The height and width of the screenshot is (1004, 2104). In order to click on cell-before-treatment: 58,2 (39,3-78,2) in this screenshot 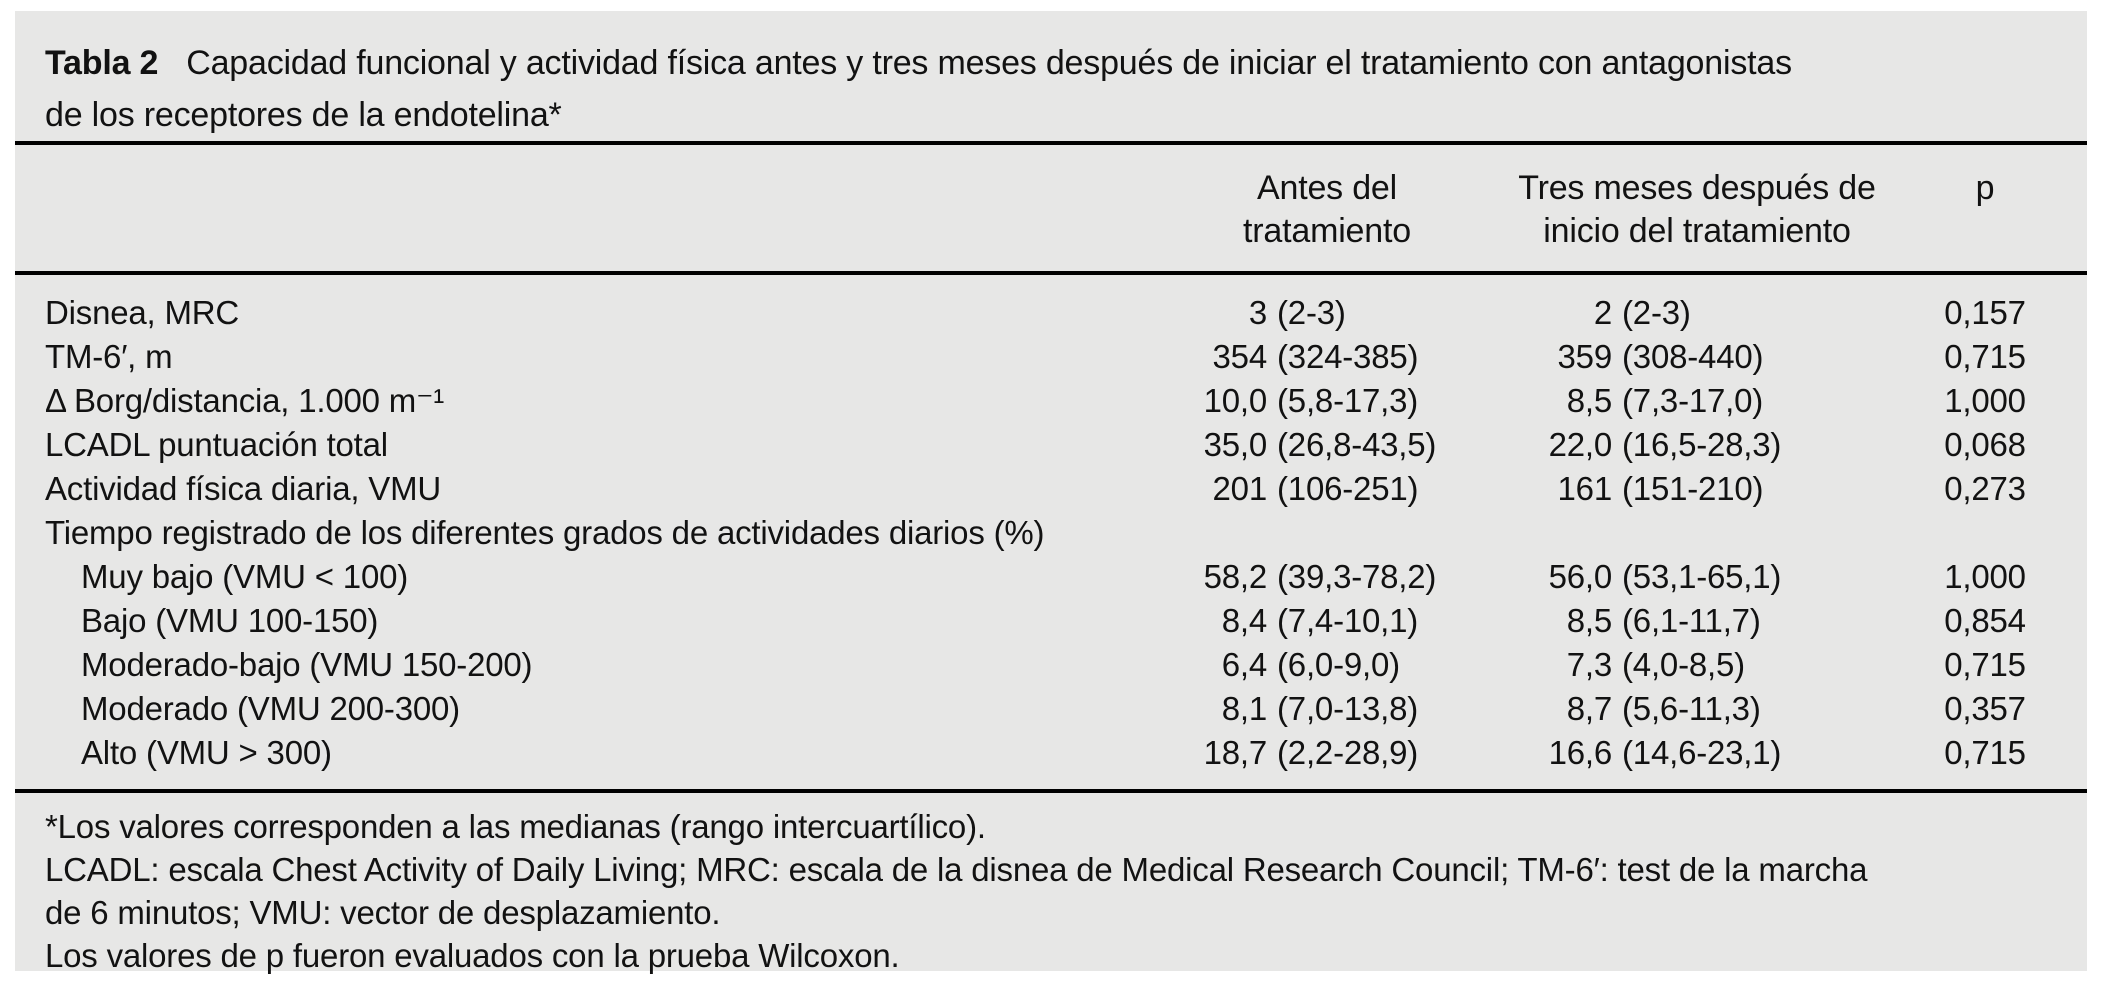, I will do `click(1327, 577)`.